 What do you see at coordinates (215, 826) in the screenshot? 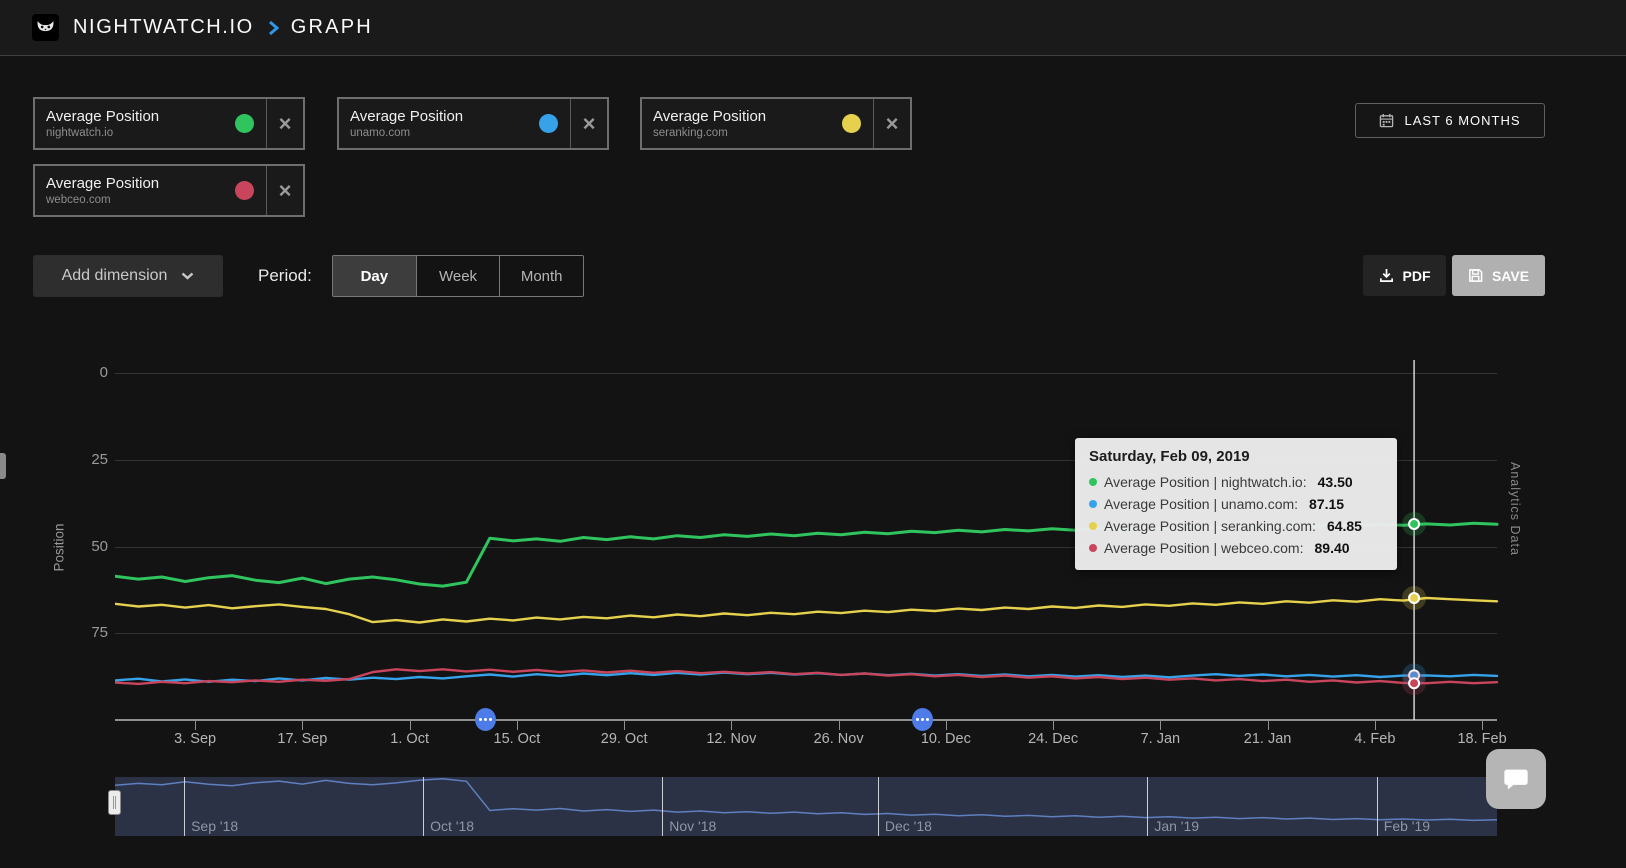
I see `navigator-month-label: Sep '18` at bounding box center [215, 826].